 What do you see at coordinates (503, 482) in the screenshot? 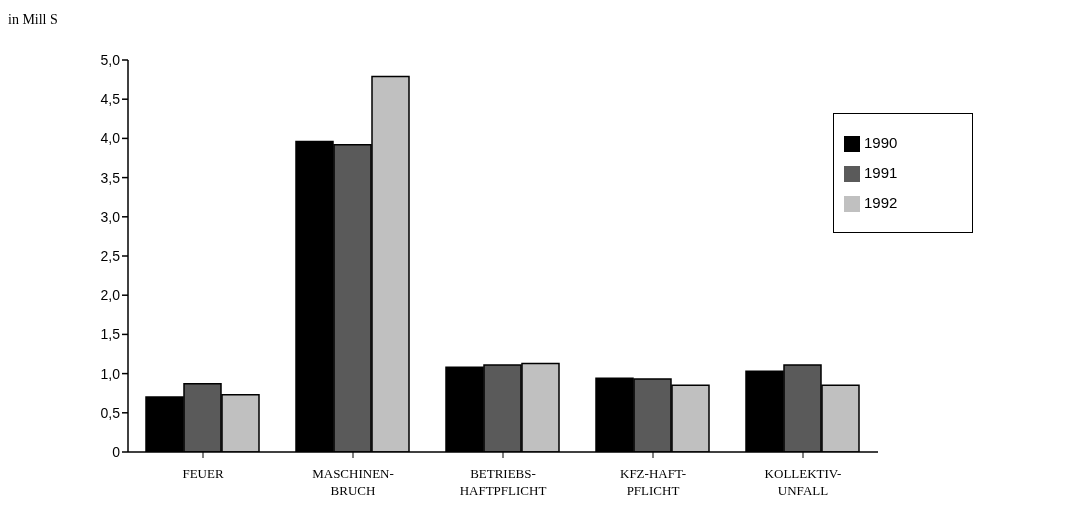
I see `x-tick-label: BETRIEBS- HAFTPFLICHT` at bounding box center [503, 482].